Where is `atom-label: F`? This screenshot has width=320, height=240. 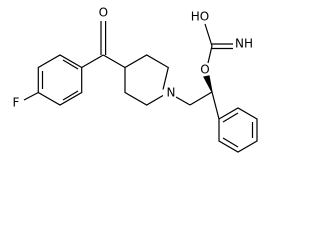
atom-label: F is located at coordinates (16, 103).